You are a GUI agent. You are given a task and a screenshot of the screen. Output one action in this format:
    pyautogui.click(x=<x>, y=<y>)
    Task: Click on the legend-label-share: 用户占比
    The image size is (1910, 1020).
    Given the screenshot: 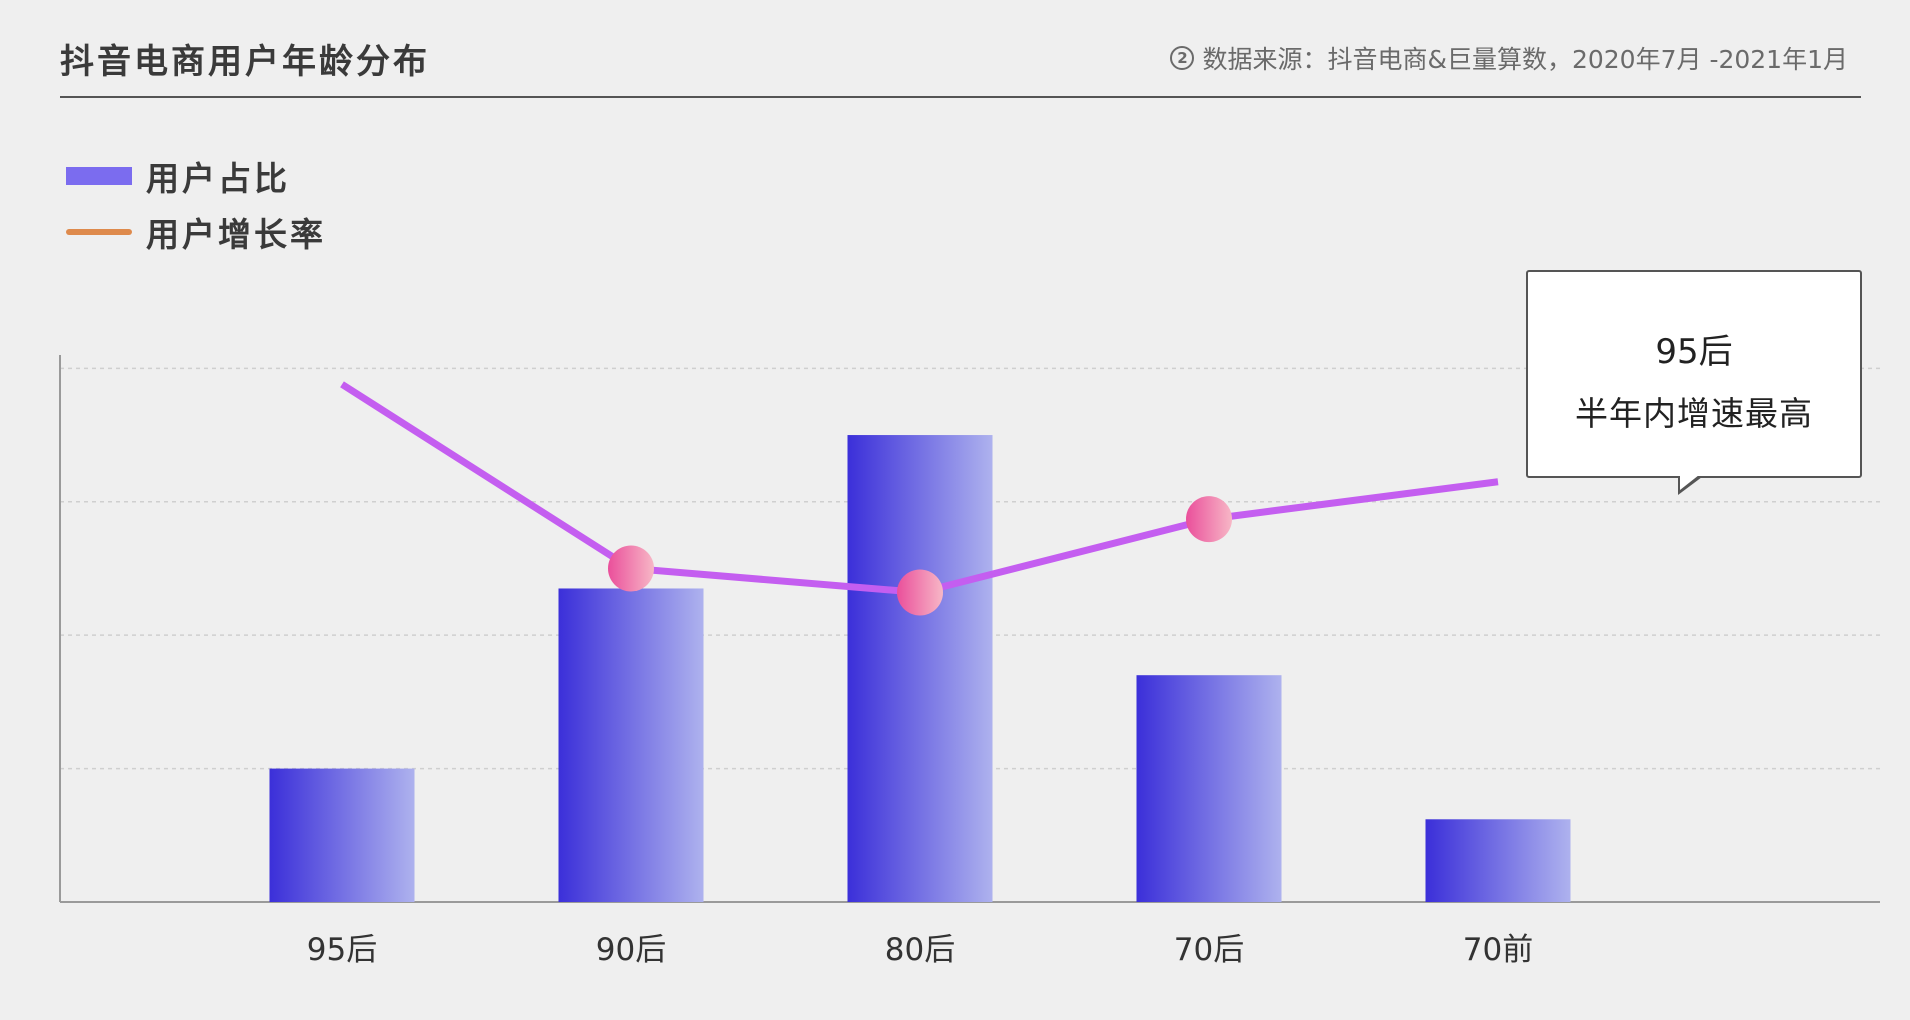 What is the action you would take?
    pyautogui.click(x=218, y=178)
    